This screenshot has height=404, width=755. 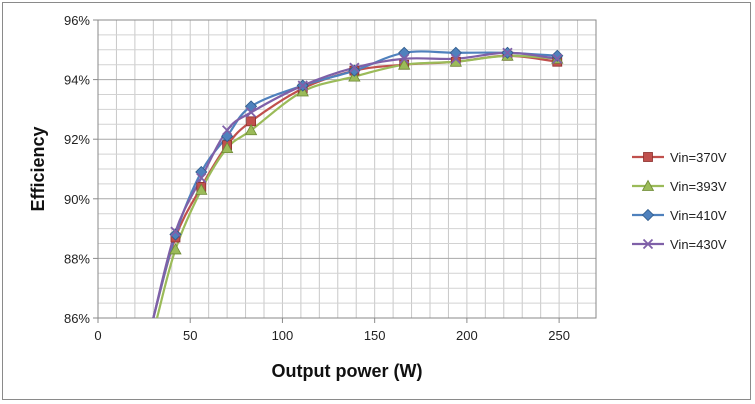 What do you see at coordinates (332, 330) in the screenshot?
I see `x-axis-ticks: 0 50 100 150 200 250` at bounding box center [332, 330].